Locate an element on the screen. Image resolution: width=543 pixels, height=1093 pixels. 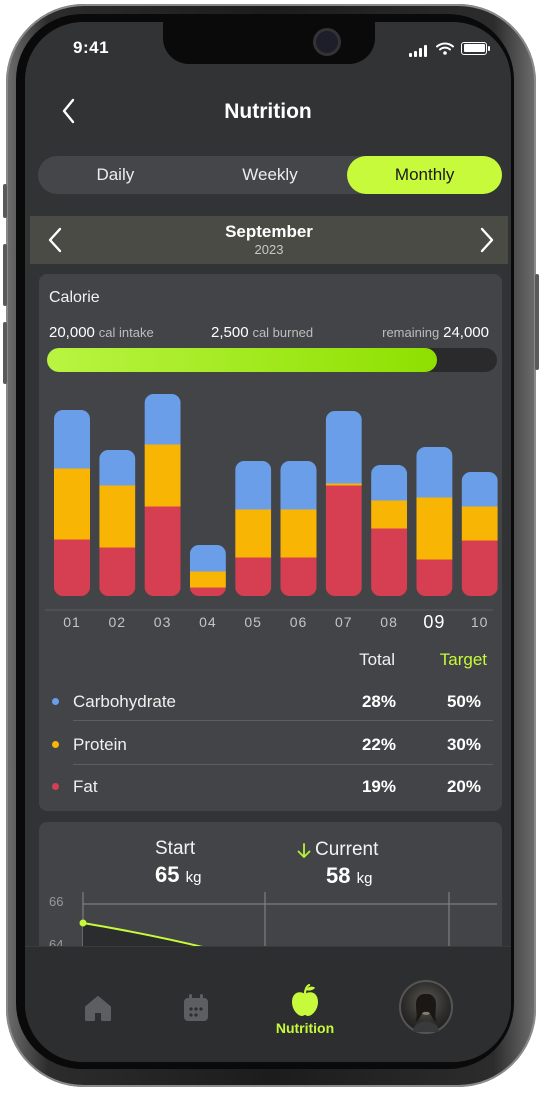
x-tick-label: 02 is located at coordinates (117, 622).